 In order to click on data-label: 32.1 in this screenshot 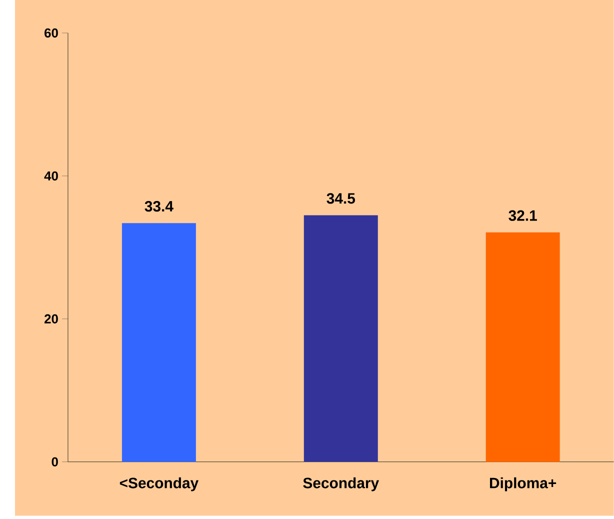, I will do `click(522, 215)`.